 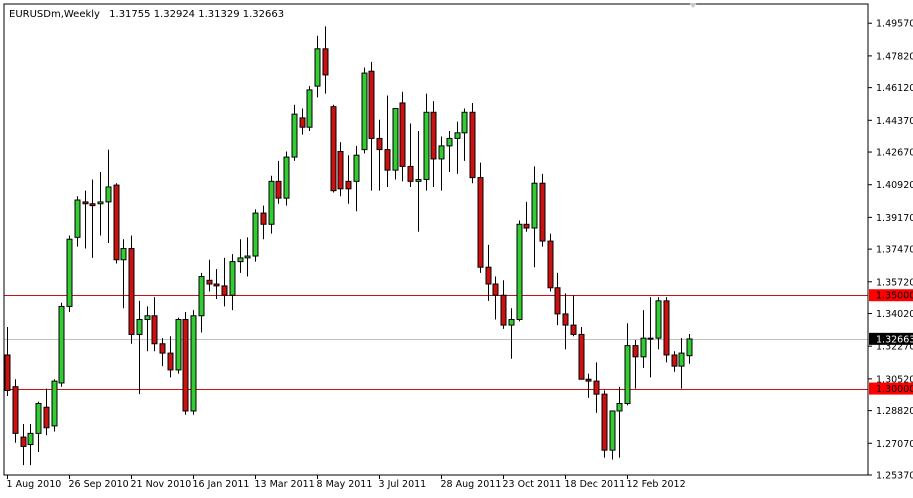 What do you see at coordinates (894, 476) in the screenshot?
I see `y-tick-label: 1.25370` at bounding box center [894, 476].